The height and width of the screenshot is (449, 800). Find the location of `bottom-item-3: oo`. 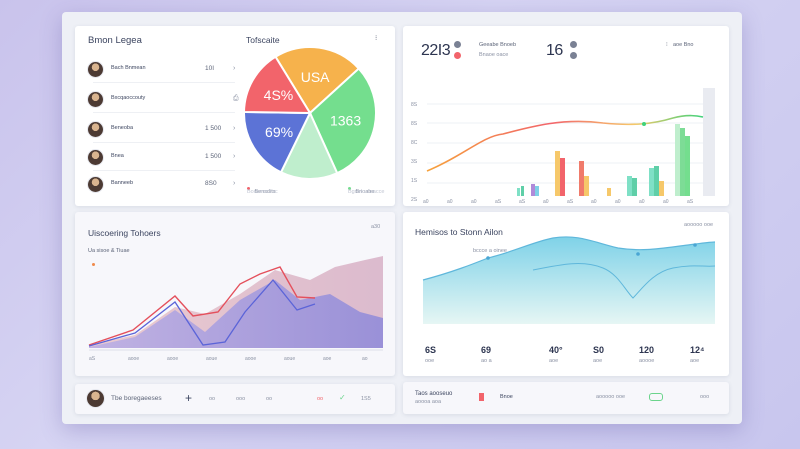

bottom-item-3: oo is located at coordinates (269, 399).